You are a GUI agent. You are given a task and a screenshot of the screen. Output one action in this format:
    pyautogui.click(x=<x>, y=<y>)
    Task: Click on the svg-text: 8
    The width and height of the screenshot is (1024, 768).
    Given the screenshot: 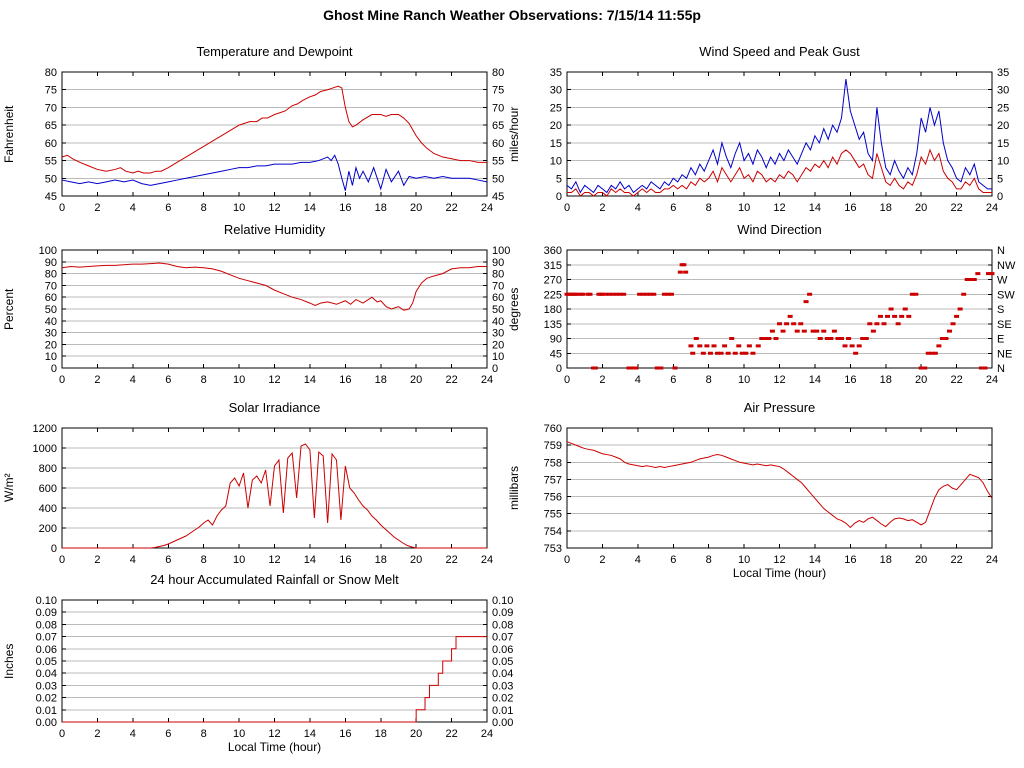 What is the action you would take?
    pyautogui.click(x=709, y=380)
    